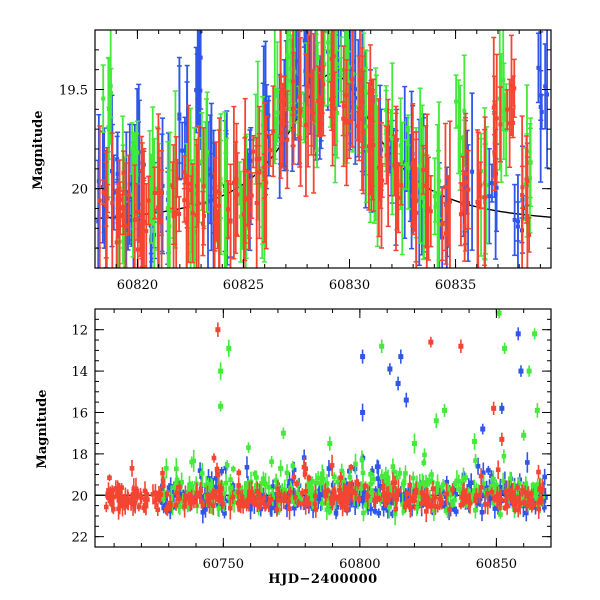 The image size is (600, 600). I want to click on top-x-tick-label: 60820, so click(137, 285).